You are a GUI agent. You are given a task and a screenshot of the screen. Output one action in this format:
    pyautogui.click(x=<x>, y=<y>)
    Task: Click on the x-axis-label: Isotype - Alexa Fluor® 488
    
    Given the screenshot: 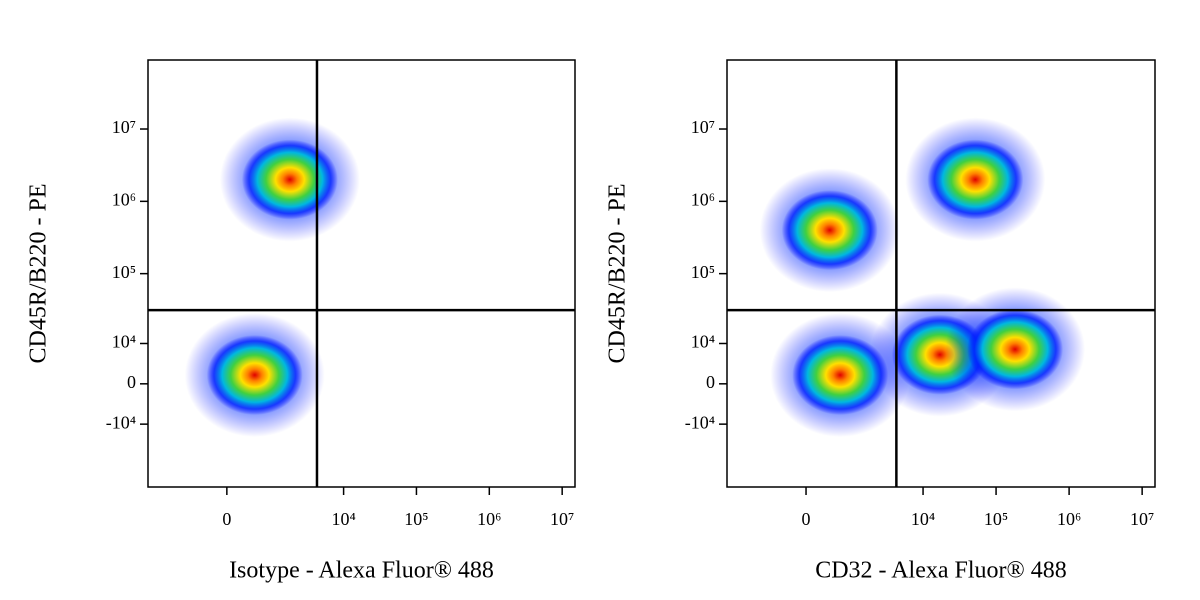 What is the action you would take?
    pyautogui.click(x=361, y=571)
    